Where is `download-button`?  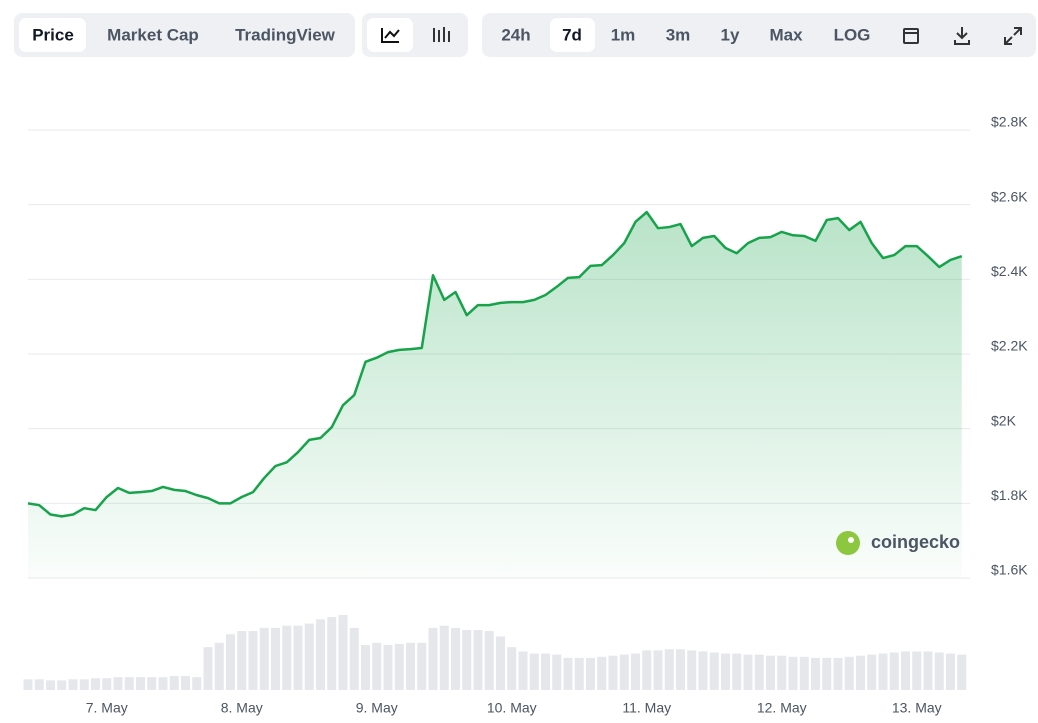
download-button is located at coordinates (962, 36).